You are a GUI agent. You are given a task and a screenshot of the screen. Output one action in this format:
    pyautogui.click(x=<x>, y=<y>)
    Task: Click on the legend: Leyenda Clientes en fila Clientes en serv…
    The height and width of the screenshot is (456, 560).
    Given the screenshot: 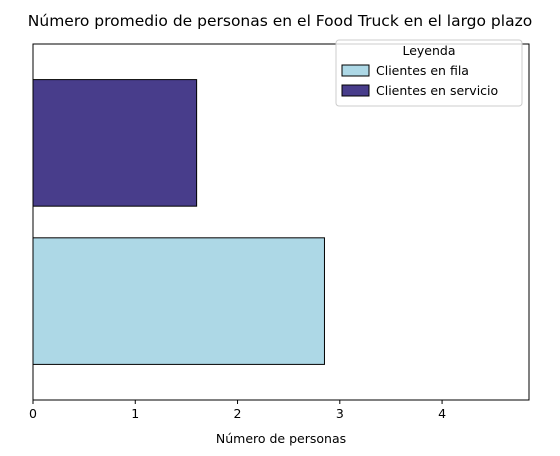 What is the action you would take?
    pyautogui.click(x=429, y=73)
    